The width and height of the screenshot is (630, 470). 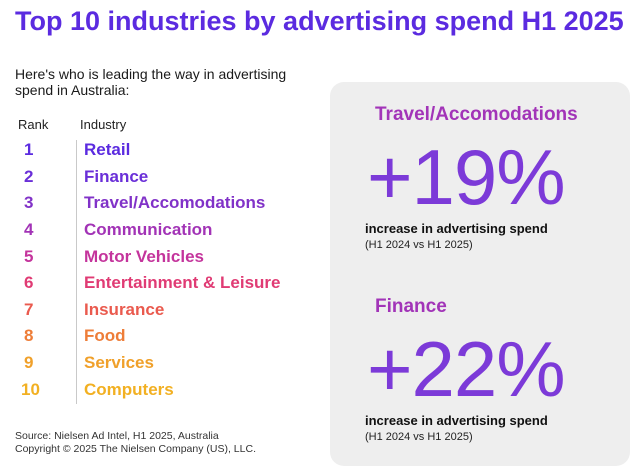 I want to click on industry-name: Insurance, so click(x=124, y=309).